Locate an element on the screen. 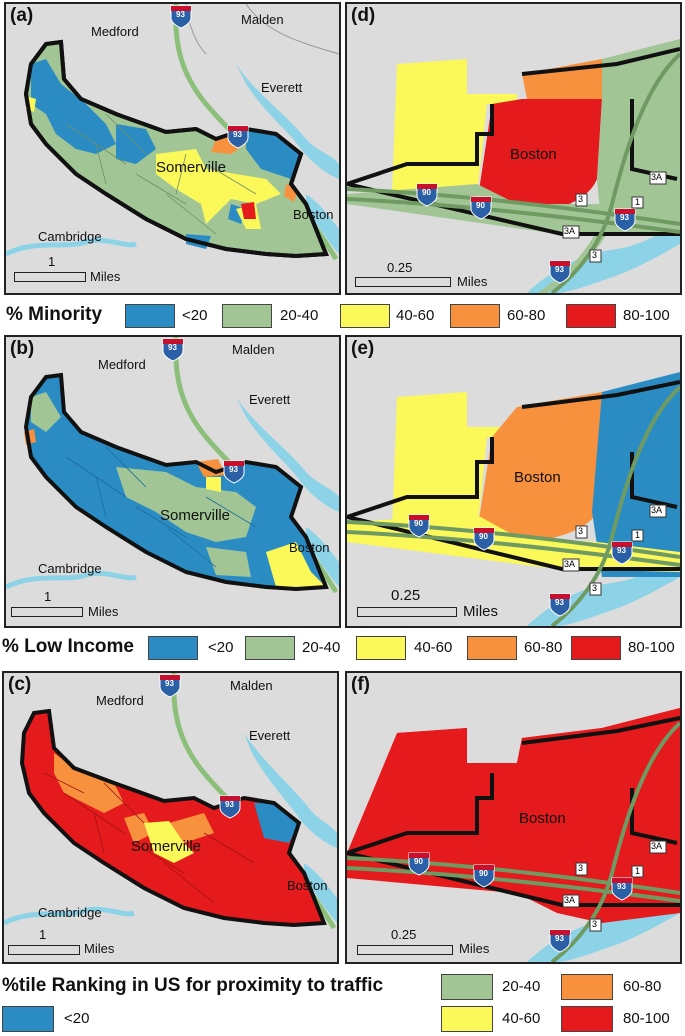  legend-label: 80-100 is located at coordinates (651, 647).